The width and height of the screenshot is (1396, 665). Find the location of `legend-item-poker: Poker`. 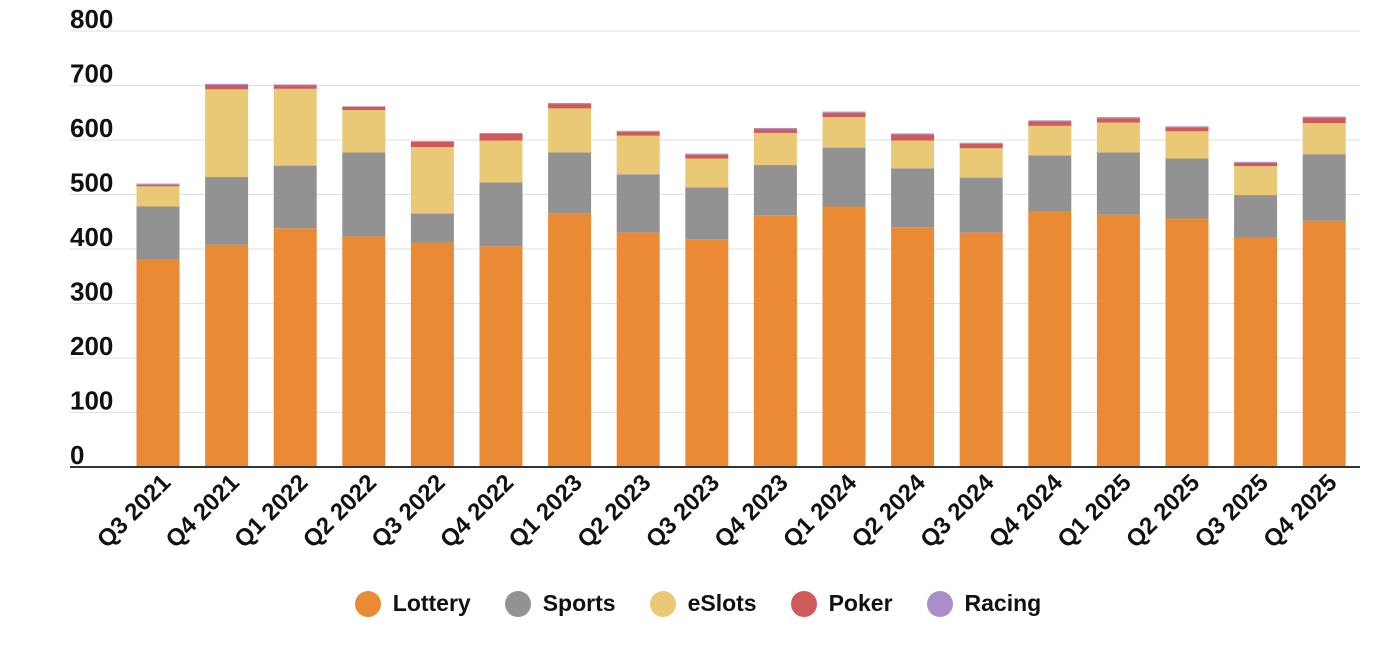

legend-item-poker: Poker is located at coordinates (841, 603).